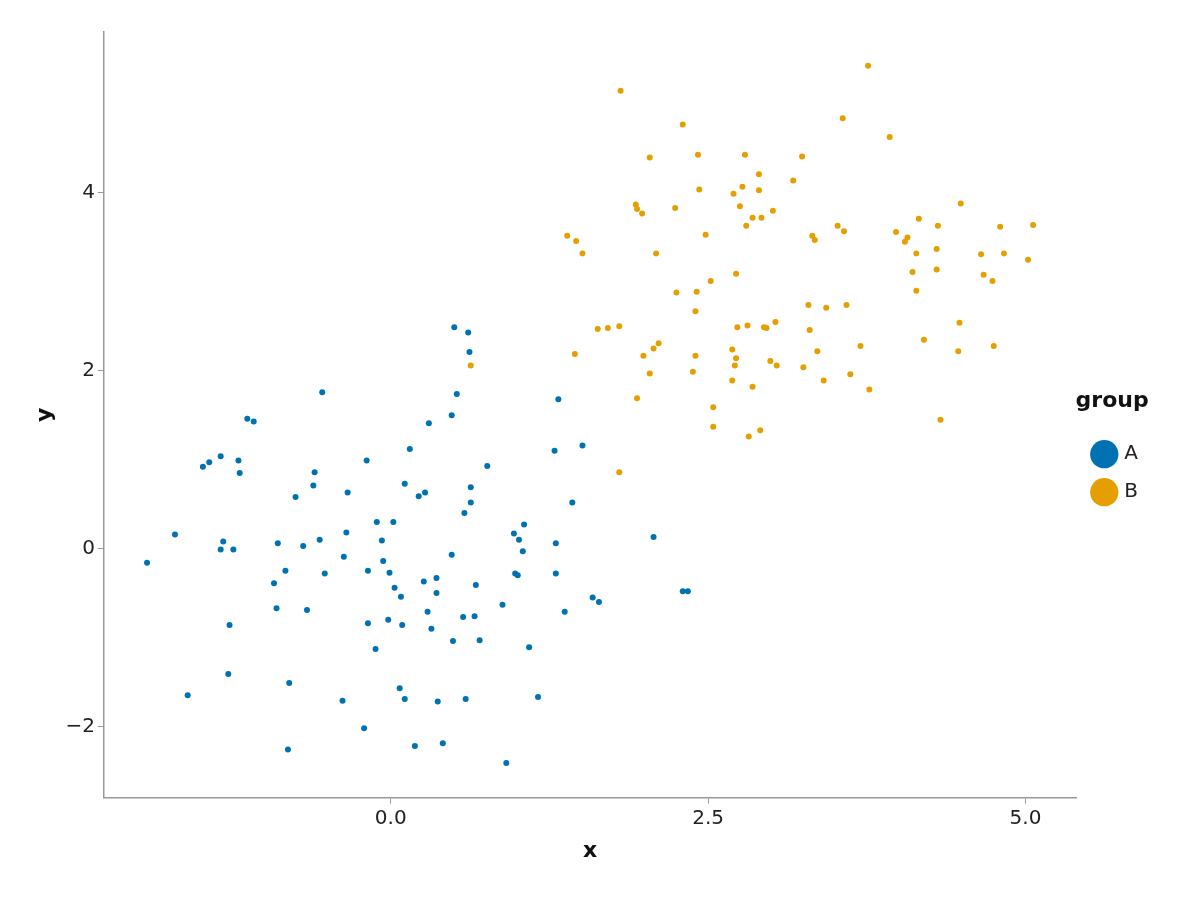 The height and width of the screenshot is (900, 1200). Describe the element at coordinates (88, 546) in the screenshot. I see `y-tick-label: 0` at that location.